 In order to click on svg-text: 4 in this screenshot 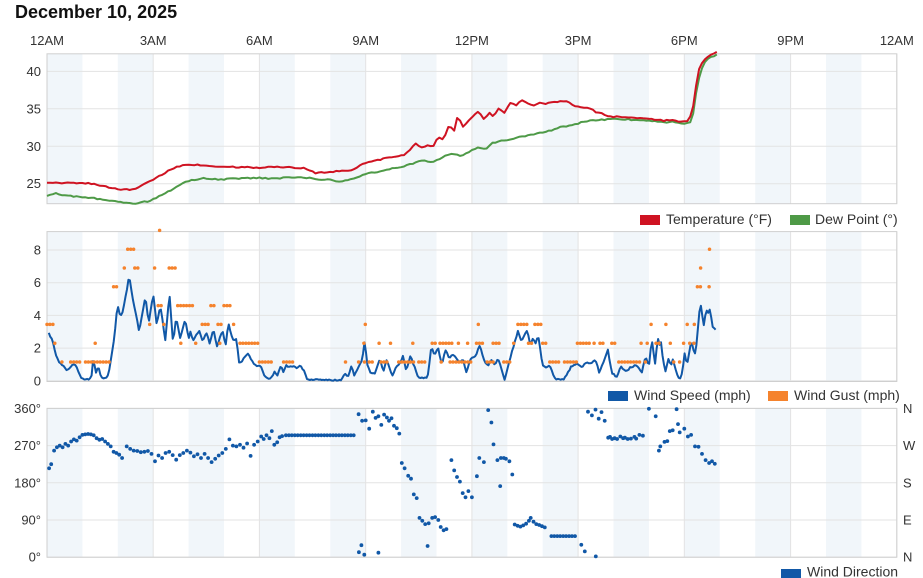, I will do `click(37, 315)`.